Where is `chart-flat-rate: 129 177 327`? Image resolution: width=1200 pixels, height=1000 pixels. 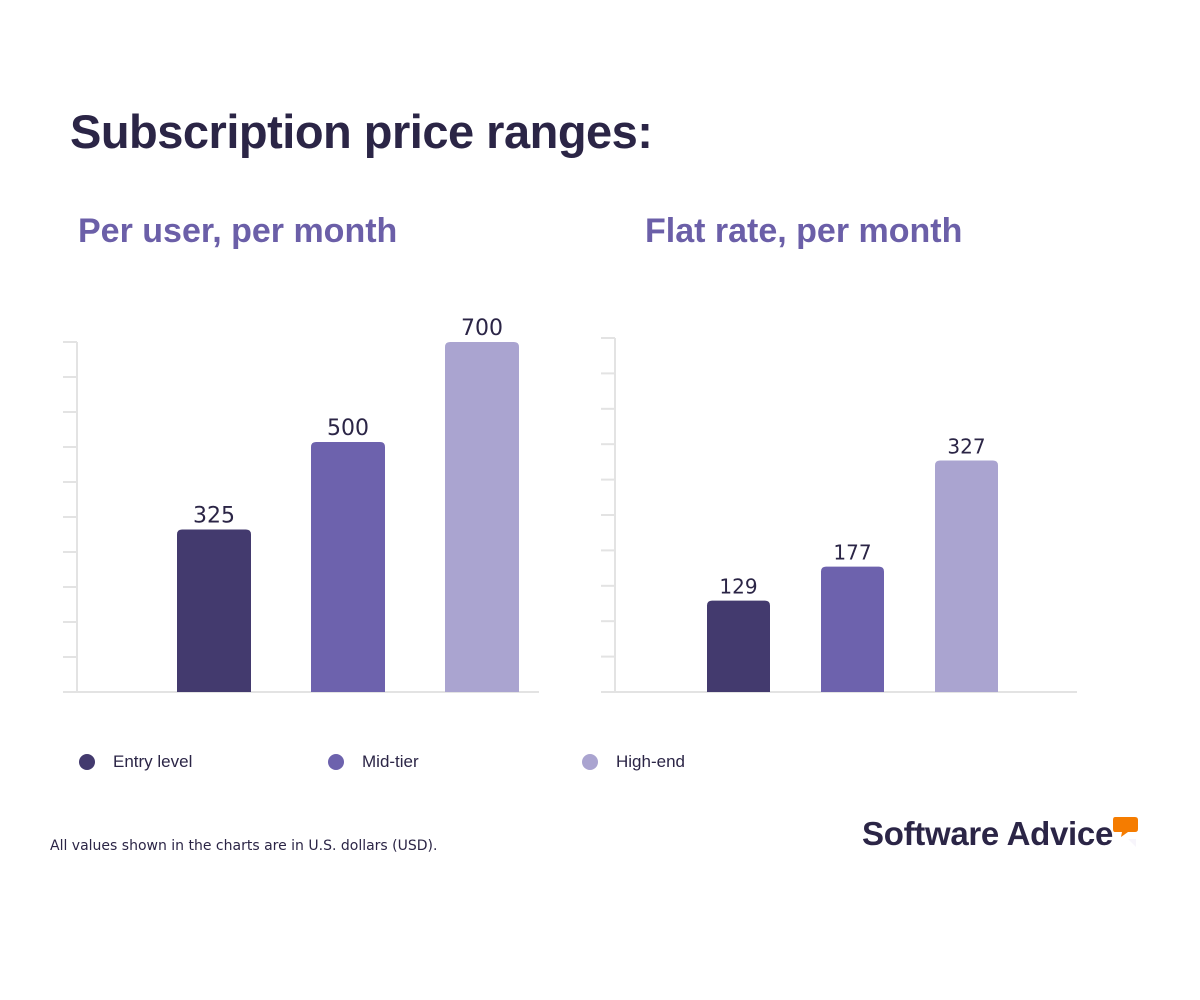
chart-flat-rate: 129 177 327 is located at coordinates (839, 515).